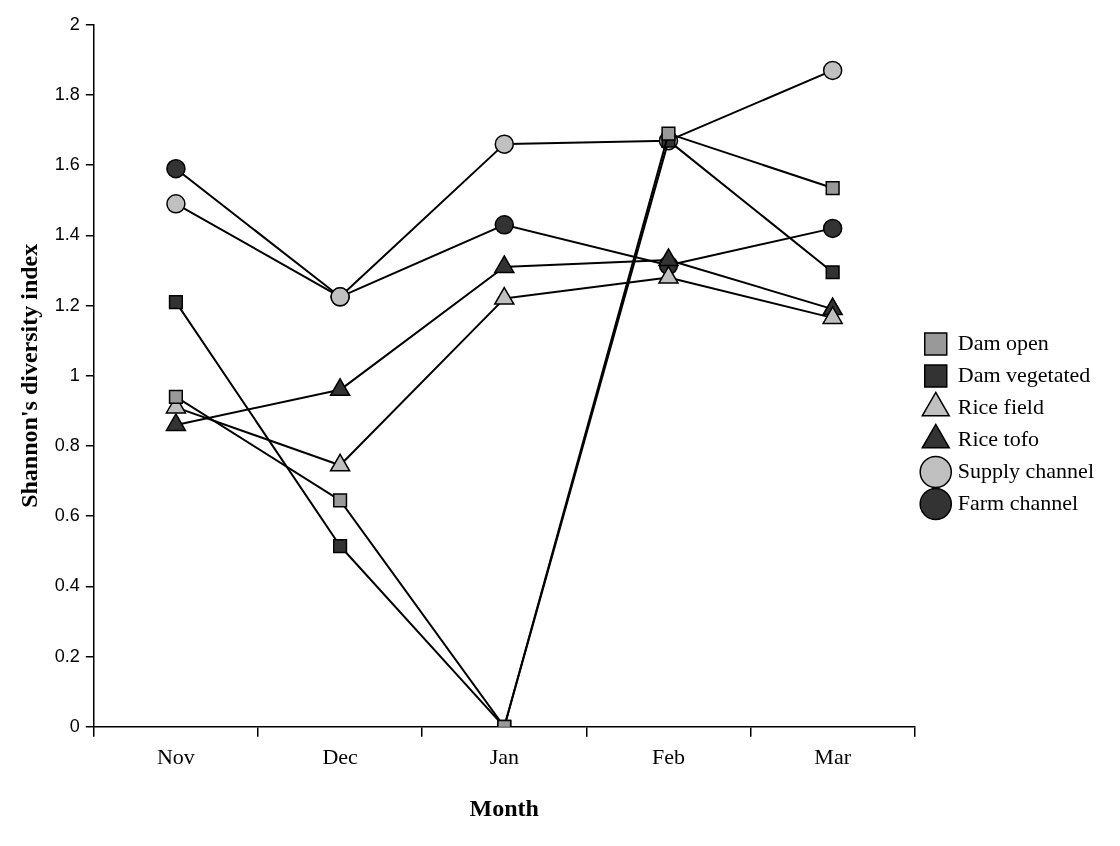  What do you see at coordinates (504, 807) in the screenshot?
I see `x-axis-title: Month` at bounding box center [504, 807].